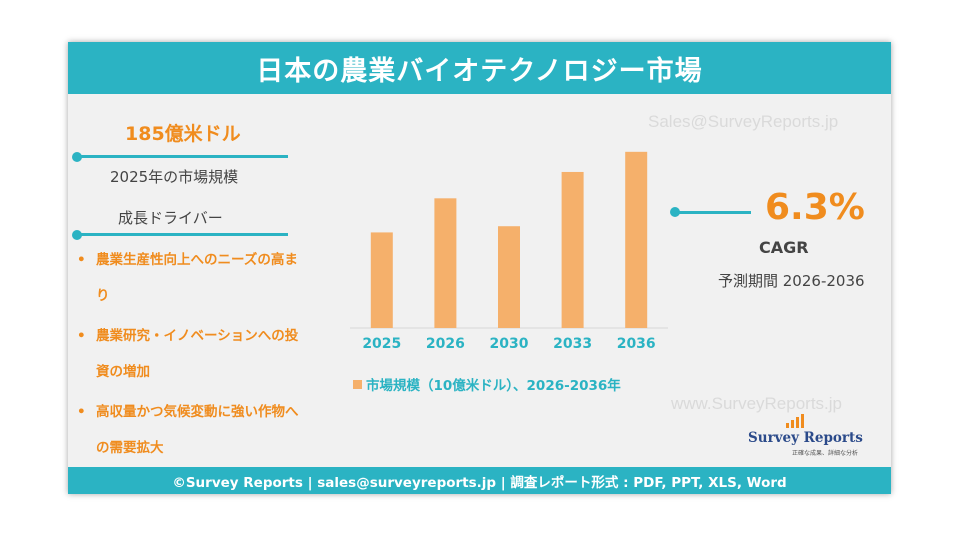 This screenshot has width=960, height=540. Describe the element at coordinates (479, 71) in the screenshot. I see `page-title: 日本の農業バイオテクノロジー市場` at that location.